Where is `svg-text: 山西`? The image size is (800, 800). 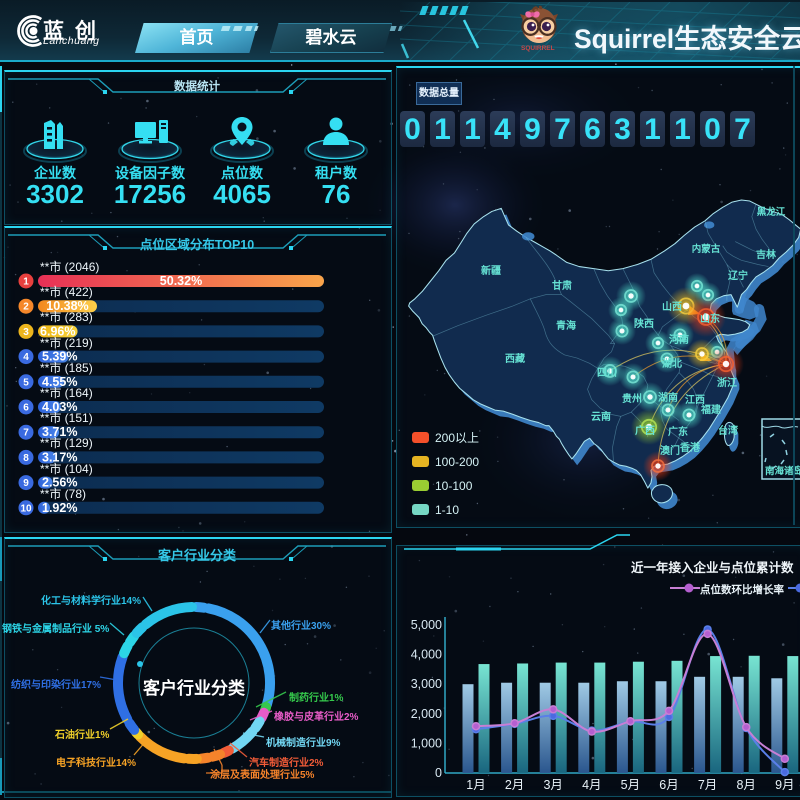
svg-text: 山西 is located at coordinates (672, 306).